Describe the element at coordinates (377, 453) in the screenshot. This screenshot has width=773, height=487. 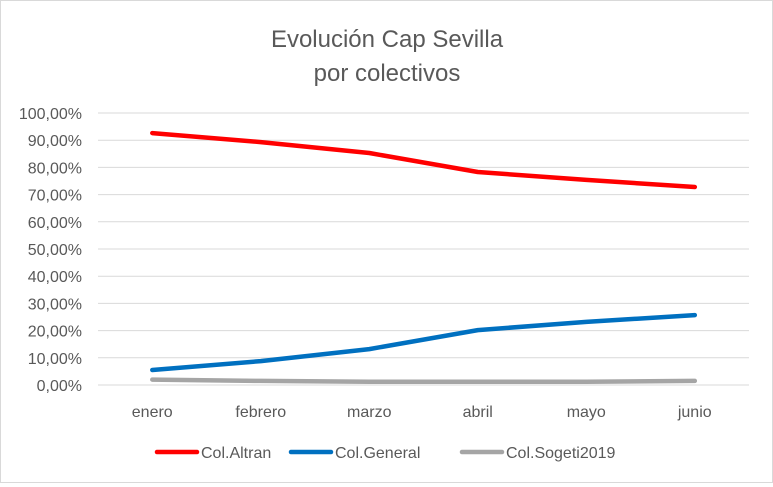
I see `legend-label: Col.General` at that location.